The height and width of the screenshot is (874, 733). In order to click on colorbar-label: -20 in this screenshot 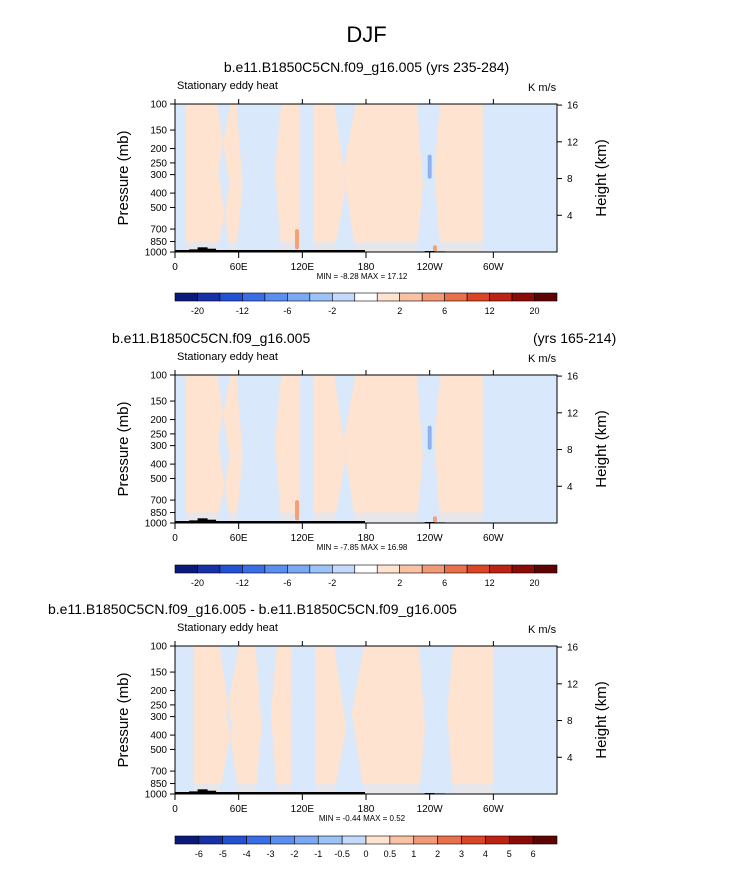, I will do `click(197, 311)`.